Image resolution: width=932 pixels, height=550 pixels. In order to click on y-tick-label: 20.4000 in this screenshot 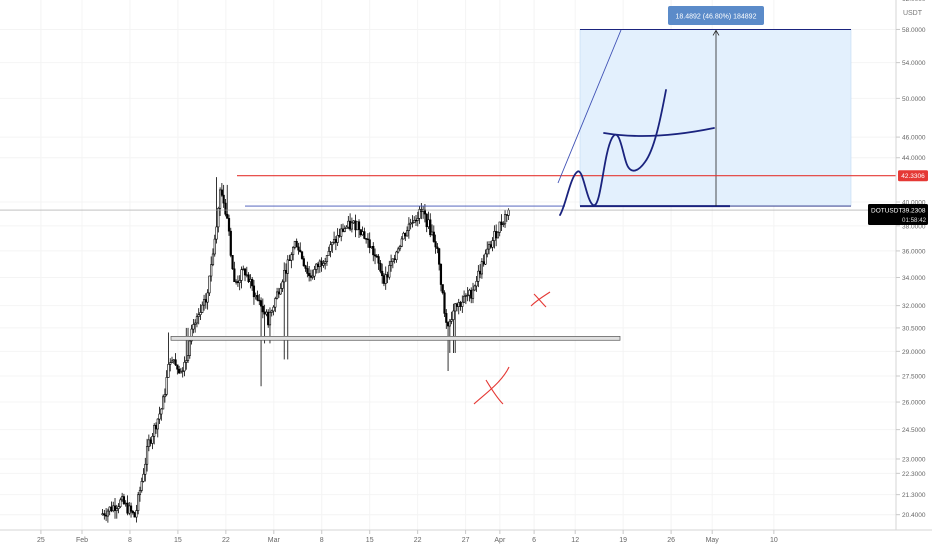, I will do `click(914, 515)`.